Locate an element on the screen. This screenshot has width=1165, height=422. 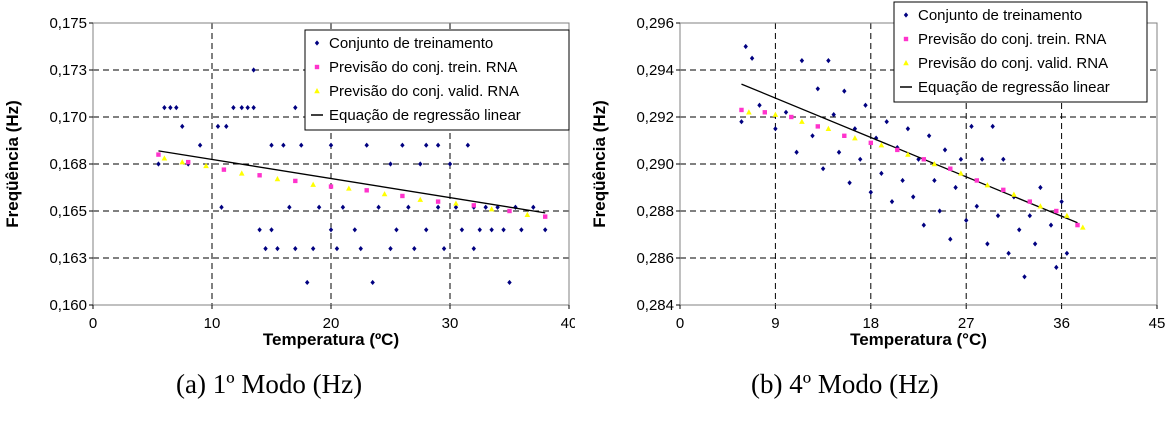
y-tick-label: 0,173 is located at coordinates (68, 70).